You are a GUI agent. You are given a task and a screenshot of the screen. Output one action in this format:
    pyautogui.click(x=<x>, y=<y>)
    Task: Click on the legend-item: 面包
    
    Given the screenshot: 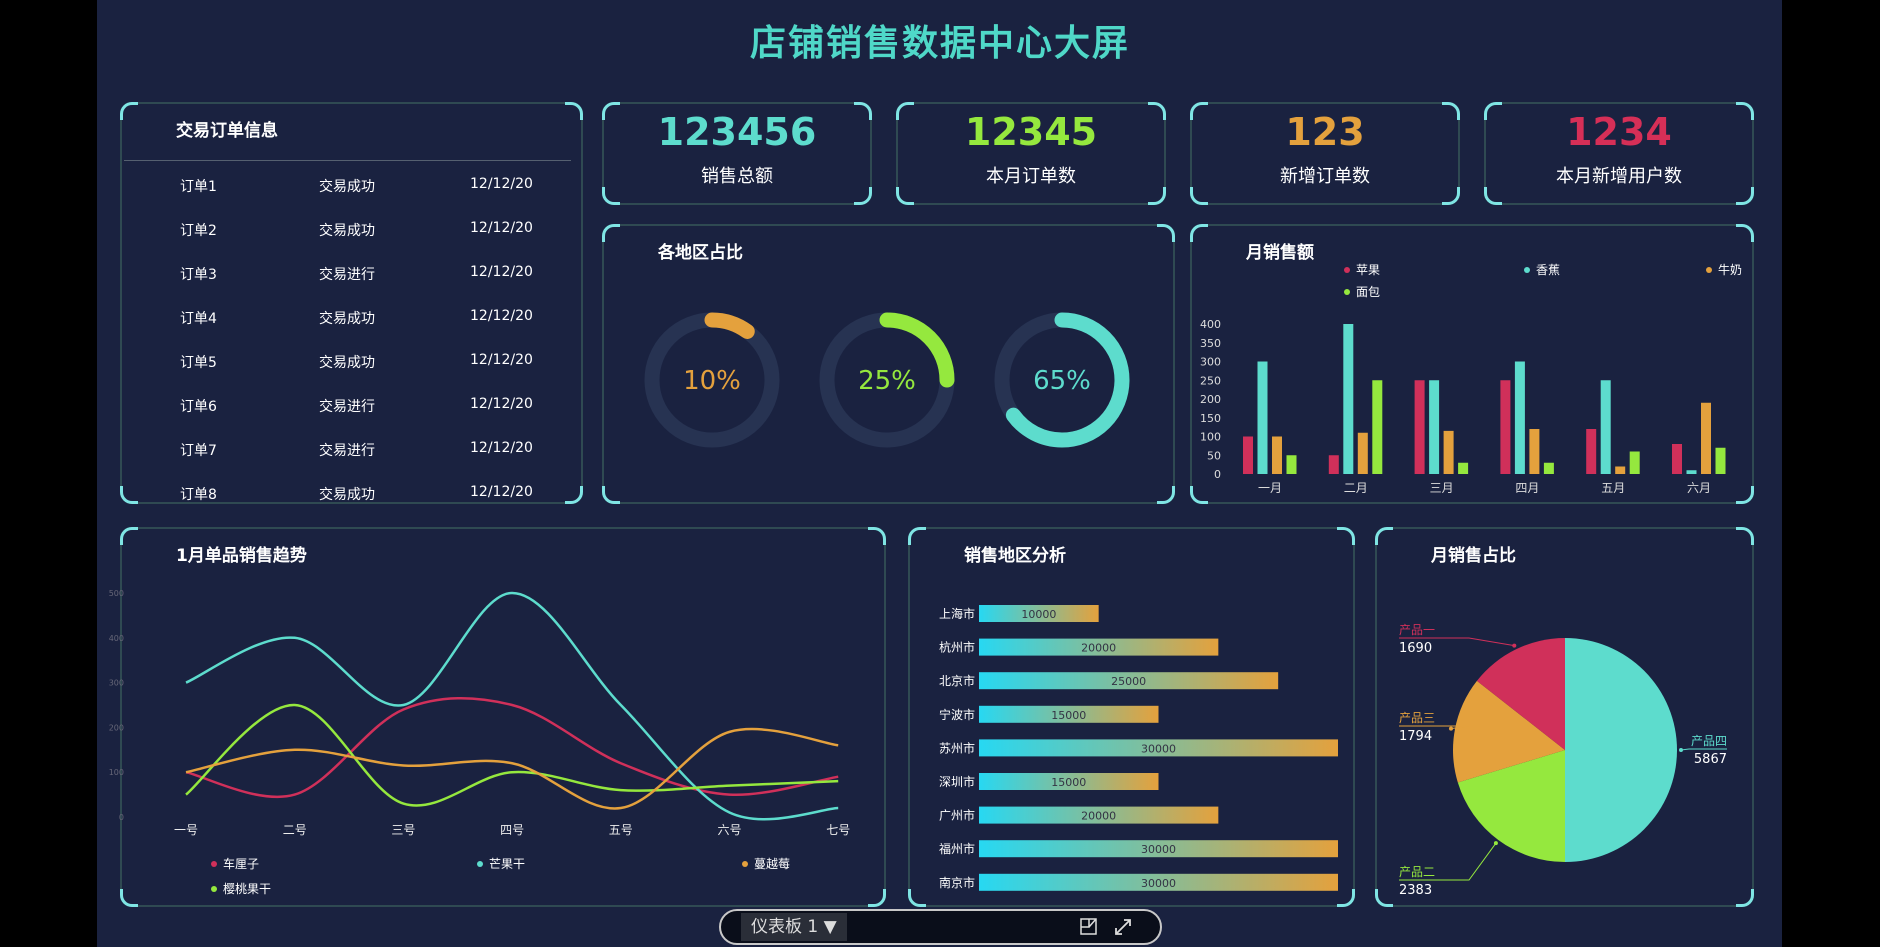 What is the action you would take?
    pyautogui.click(x=1362, y=291)
    